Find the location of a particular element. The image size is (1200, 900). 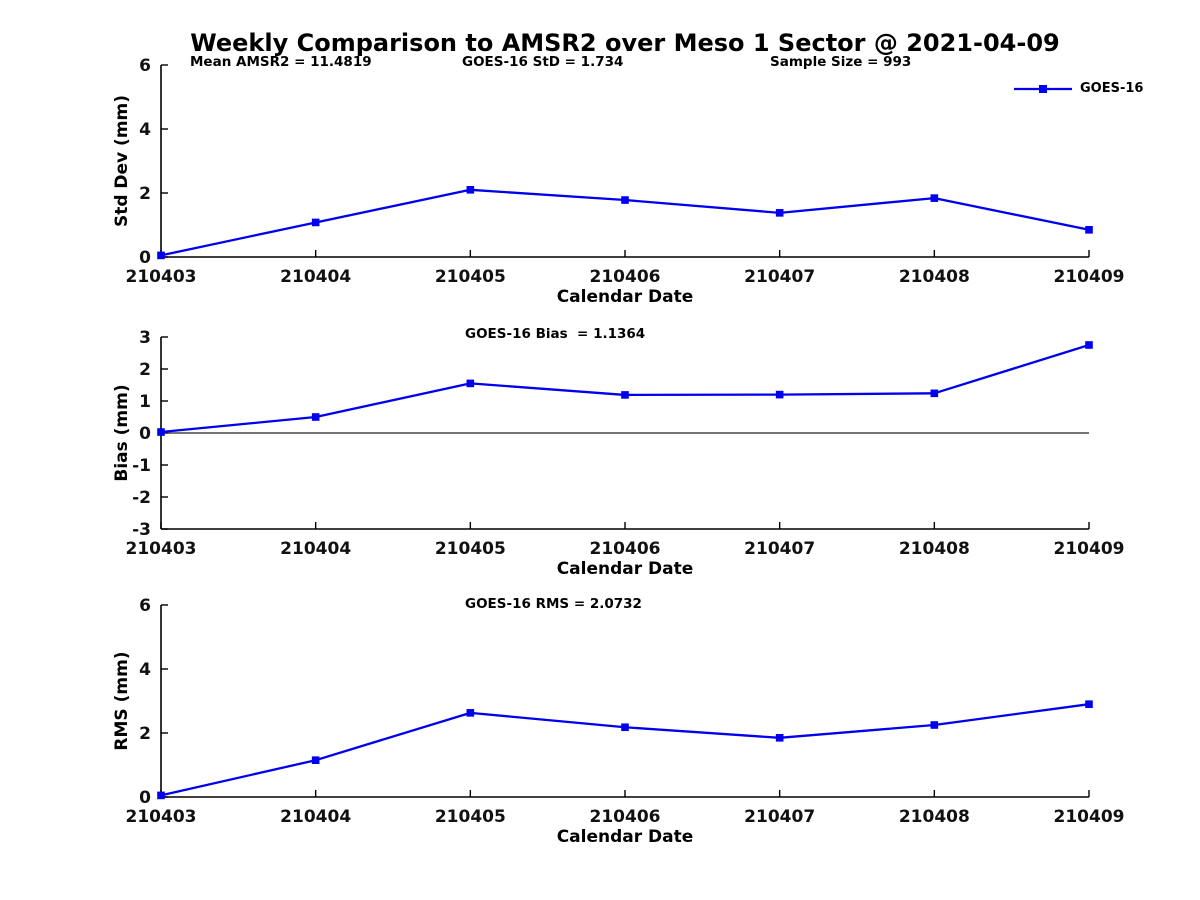

y-tick-label: 3 is located at coordinates (145, 338).